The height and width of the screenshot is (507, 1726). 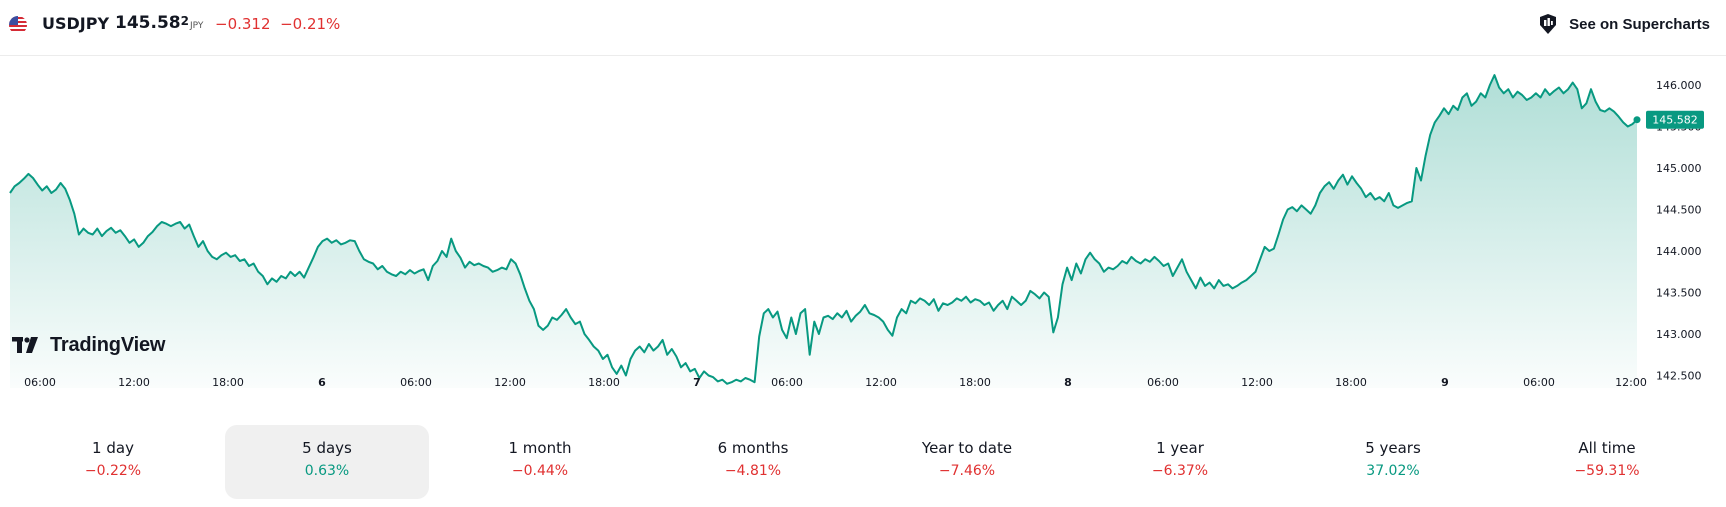 I want to click on period-label: 1 month, so click(x=540, y=448).